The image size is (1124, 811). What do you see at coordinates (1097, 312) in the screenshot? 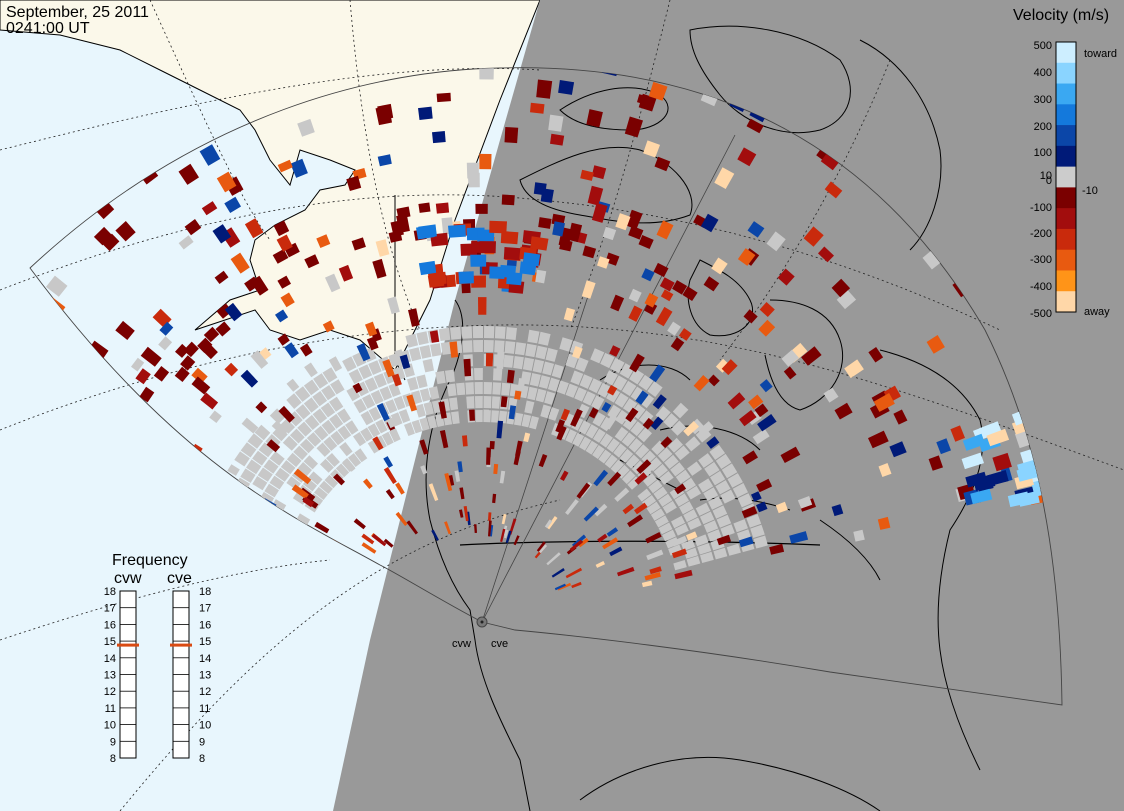
I see `colorbar-away-label: away` at bounding box center [1097, 312].